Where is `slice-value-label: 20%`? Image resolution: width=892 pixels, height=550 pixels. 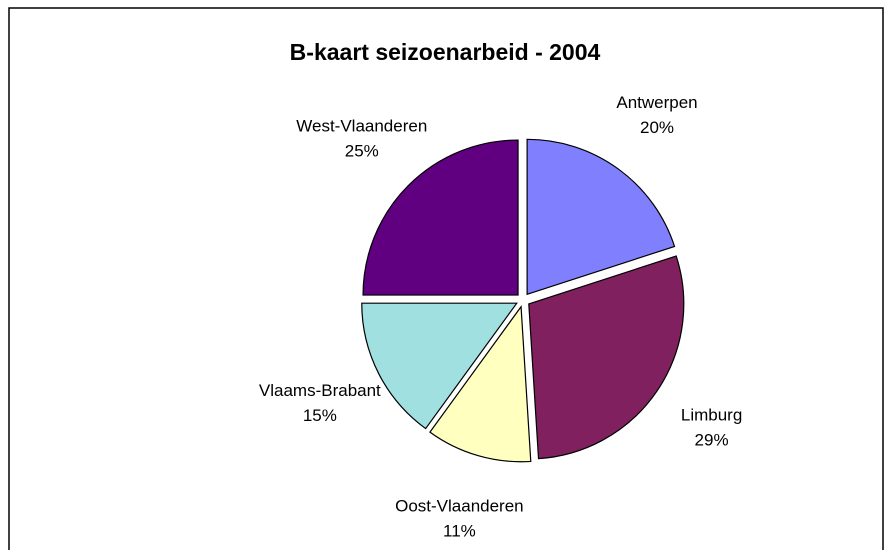
slice-value-label: 20% is located at coordinates (657, 127).